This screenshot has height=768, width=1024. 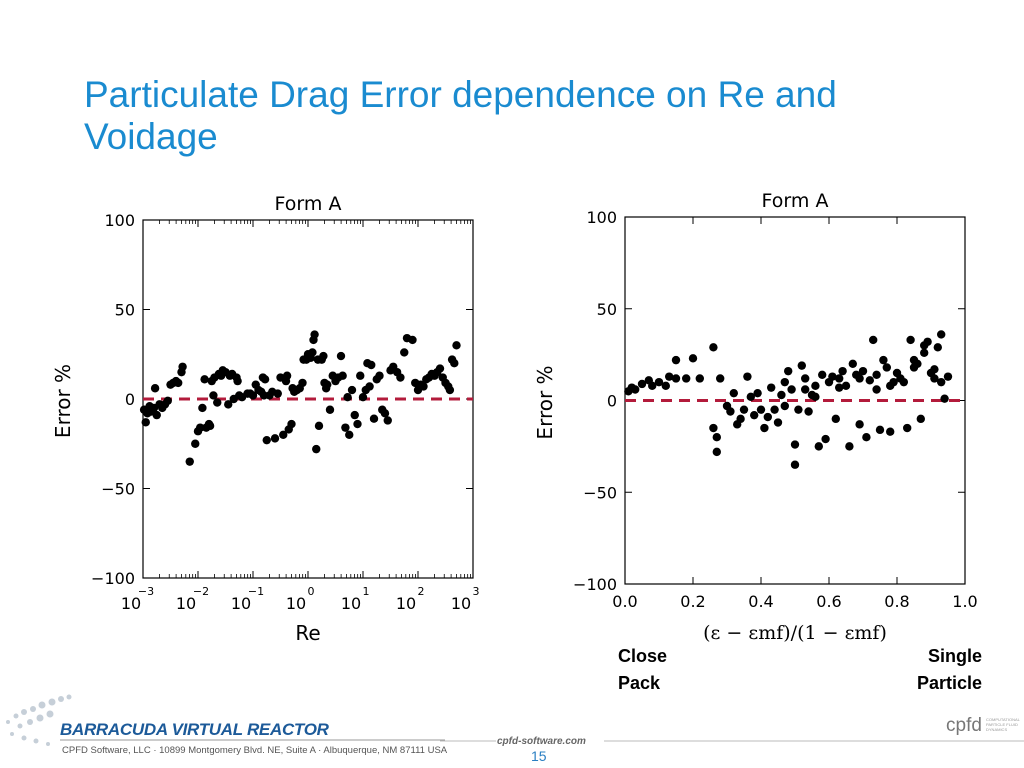 I want to click on chart-1-ylabel: Error %, so click(x=63, y=401).